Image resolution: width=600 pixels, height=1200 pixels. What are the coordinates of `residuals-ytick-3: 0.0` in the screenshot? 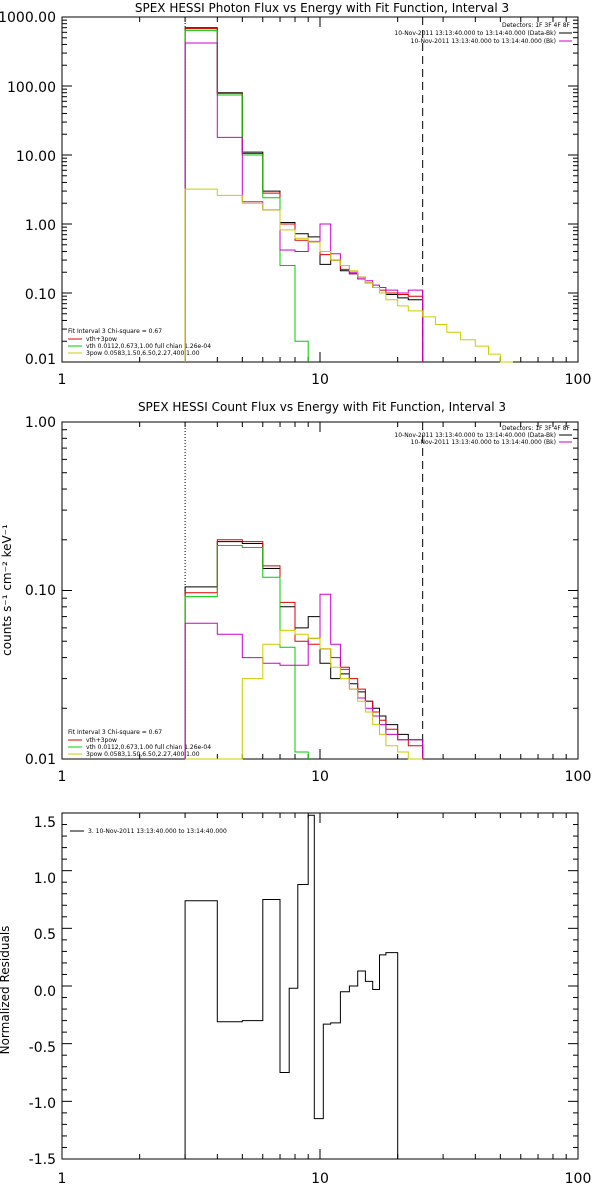 It's located at (45, 992).